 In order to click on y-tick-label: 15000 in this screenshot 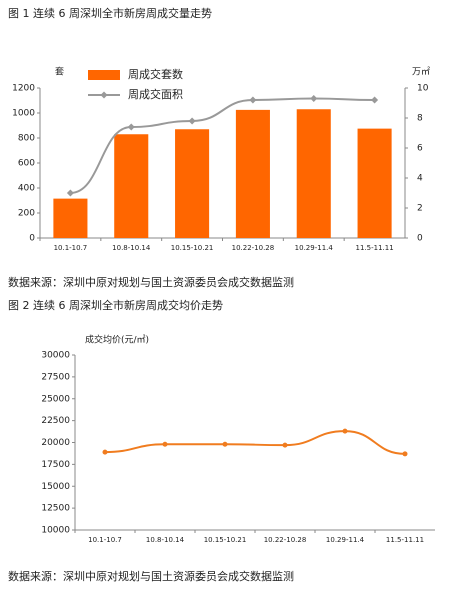, I will do `click(55, 487)`.